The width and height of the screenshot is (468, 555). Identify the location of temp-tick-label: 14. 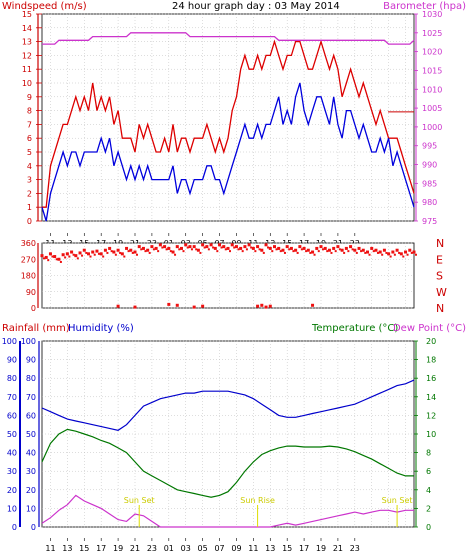
(431, 397).